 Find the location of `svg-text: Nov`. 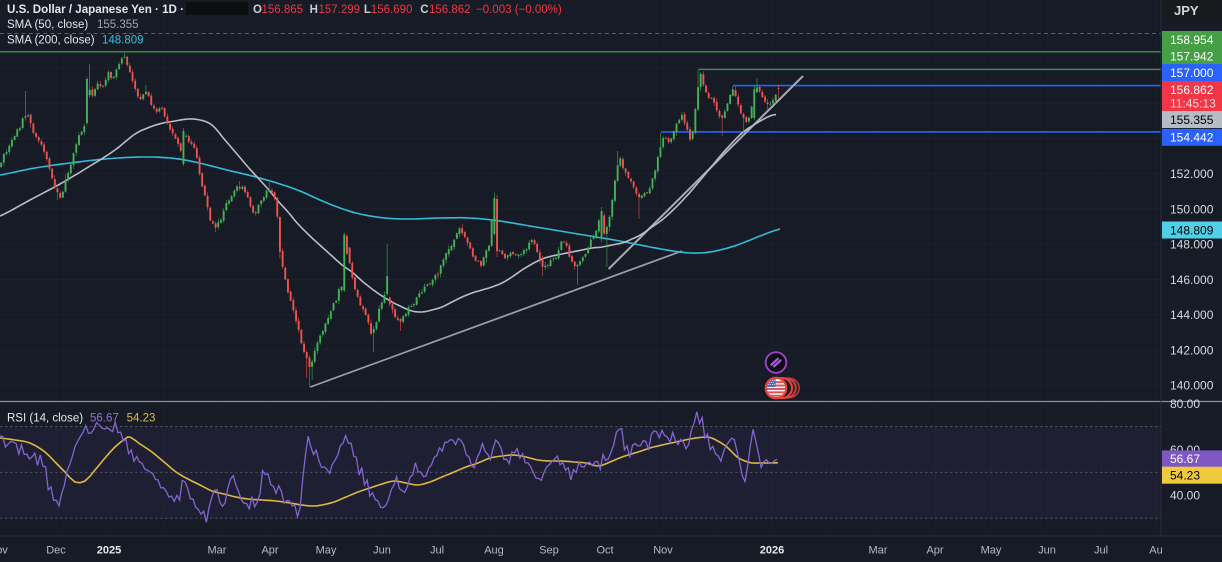

svg-text: Nov is located at coordinates (663, 551).